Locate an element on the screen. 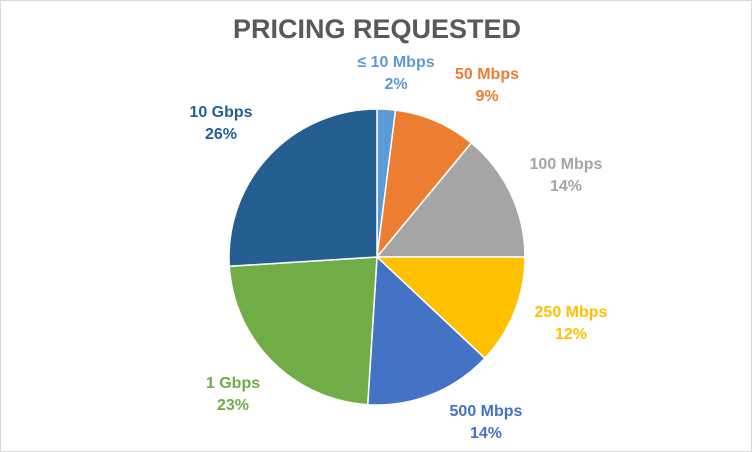  slice-category-label: 50 Mbps is located at coordinates (487, 74).